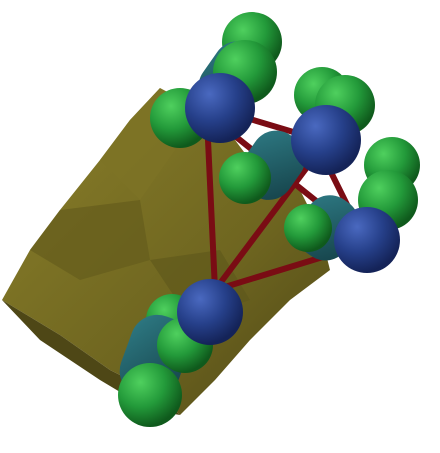  I want to click on cluster-bottom, so click(180, 353).